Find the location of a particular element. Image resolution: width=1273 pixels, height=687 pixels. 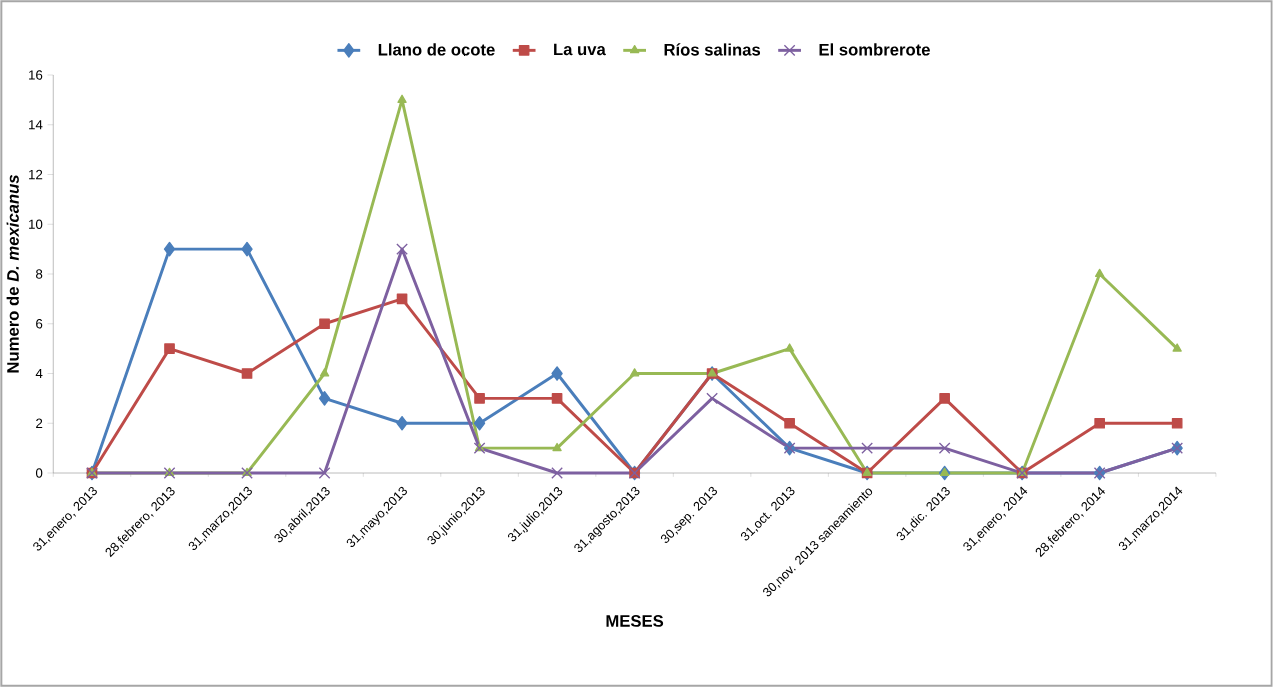

y-tick-label: 6 is located at coordinates (39, 324).